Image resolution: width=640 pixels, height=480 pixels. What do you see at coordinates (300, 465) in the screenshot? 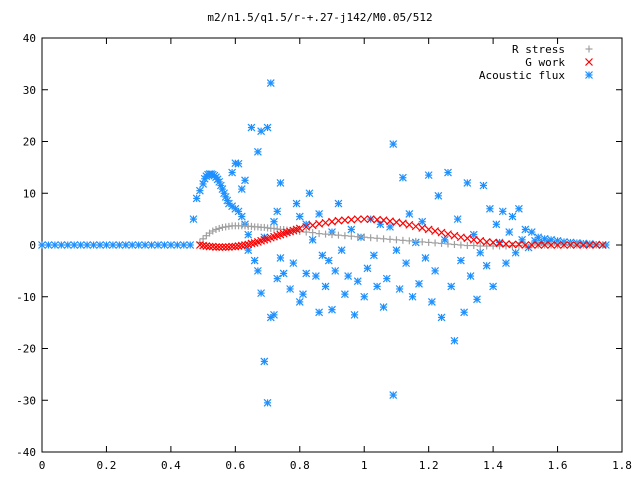
I see `x-tick-label: 0.8` at bounding box center [300, 465].